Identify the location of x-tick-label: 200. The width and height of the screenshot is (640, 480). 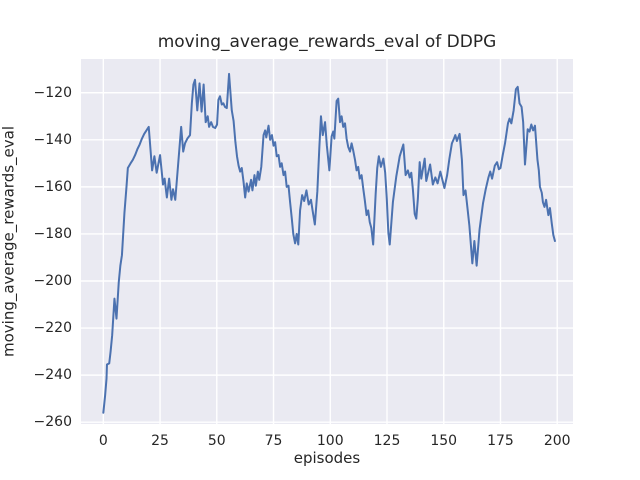
(557, 441).